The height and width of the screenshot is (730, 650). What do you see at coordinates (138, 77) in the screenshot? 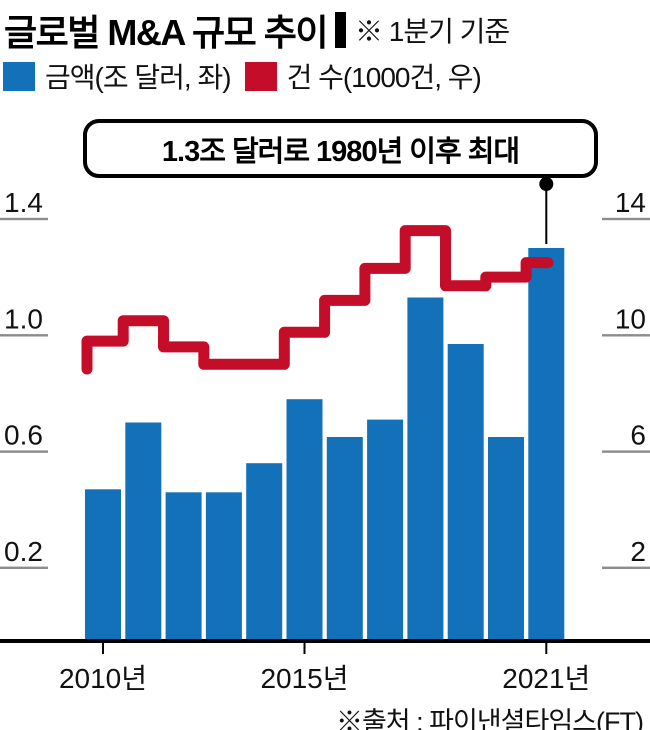
I see `legend-label-amount: 금액(조 달러, 좌)` at bounding box center [138, 77].